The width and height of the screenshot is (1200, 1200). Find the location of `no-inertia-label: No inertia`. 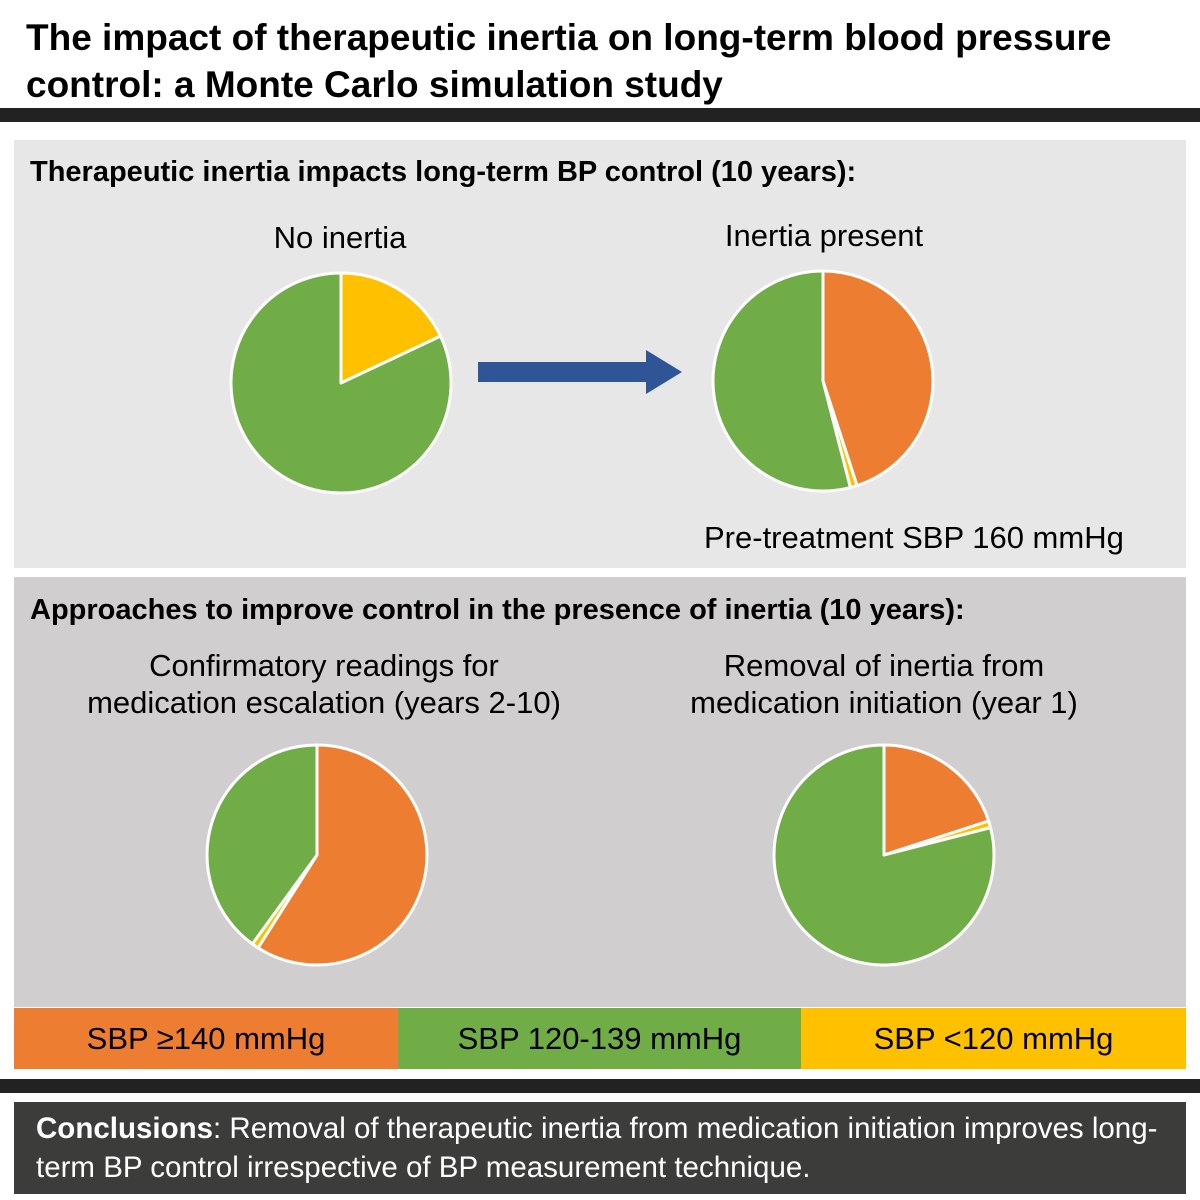

no-inertia-label: No inertia is located at coordinates (340, 237).